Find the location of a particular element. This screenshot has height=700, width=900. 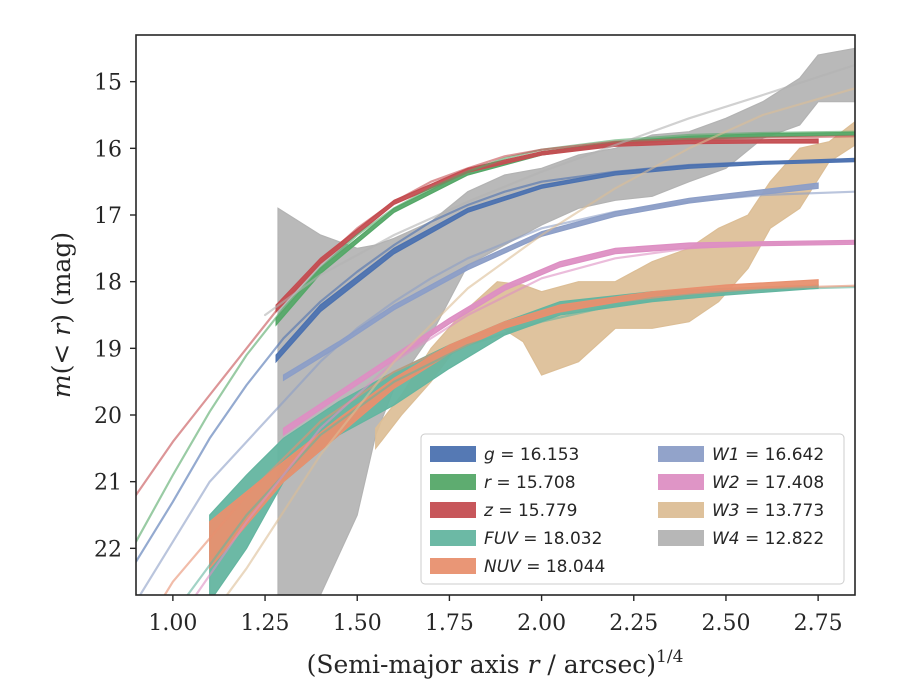

legend-label-g: g = 16.153 is located at coordinates (531, 455).